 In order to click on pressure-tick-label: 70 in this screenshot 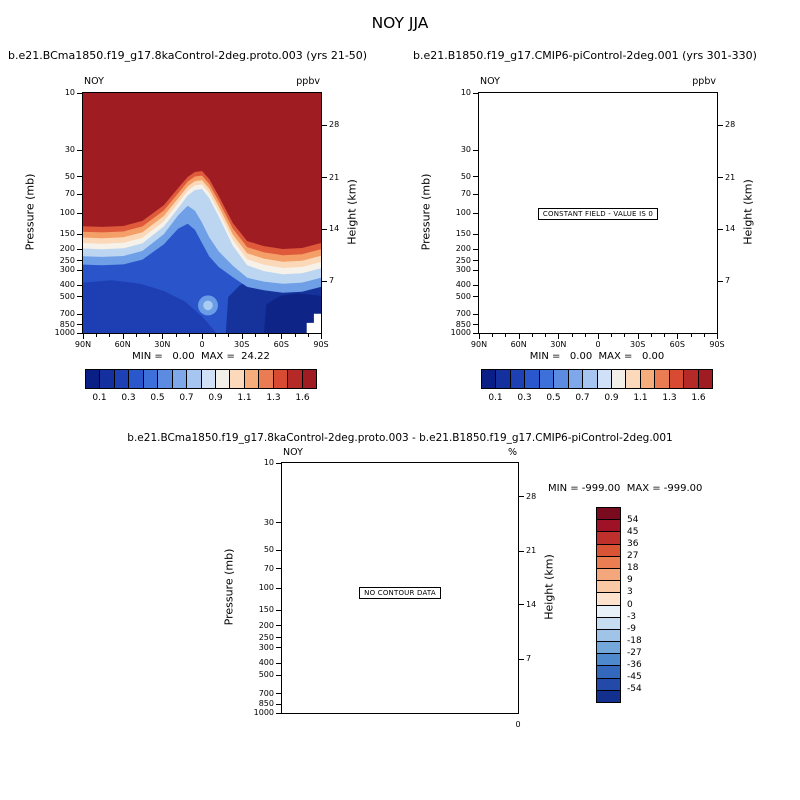, I will do `click(268, 568)`.